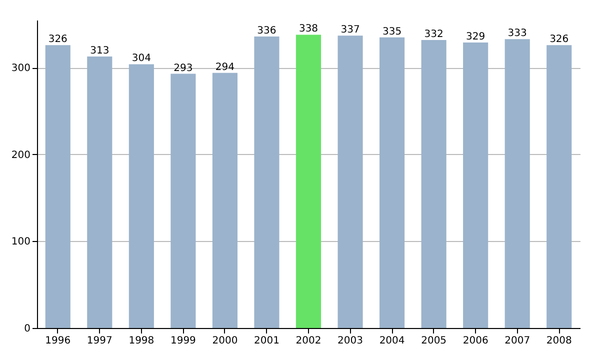  What do you see at coordinates (476, 37) in the screenshot?
I see `data-label: 329` at bounding box center [476, 37].